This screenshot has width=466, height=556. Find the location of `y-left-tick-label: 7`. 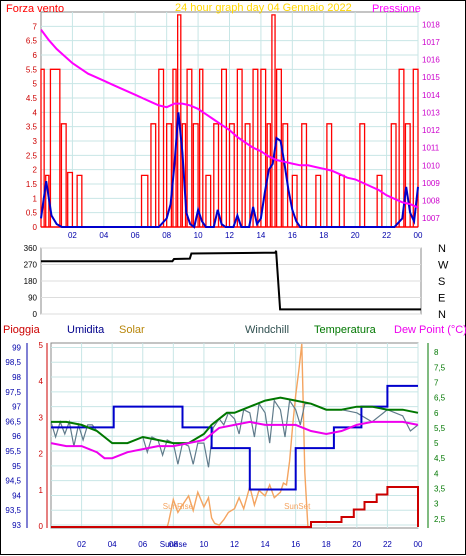

y-left-tick-label: 7 is located at coordinates (35, 26).